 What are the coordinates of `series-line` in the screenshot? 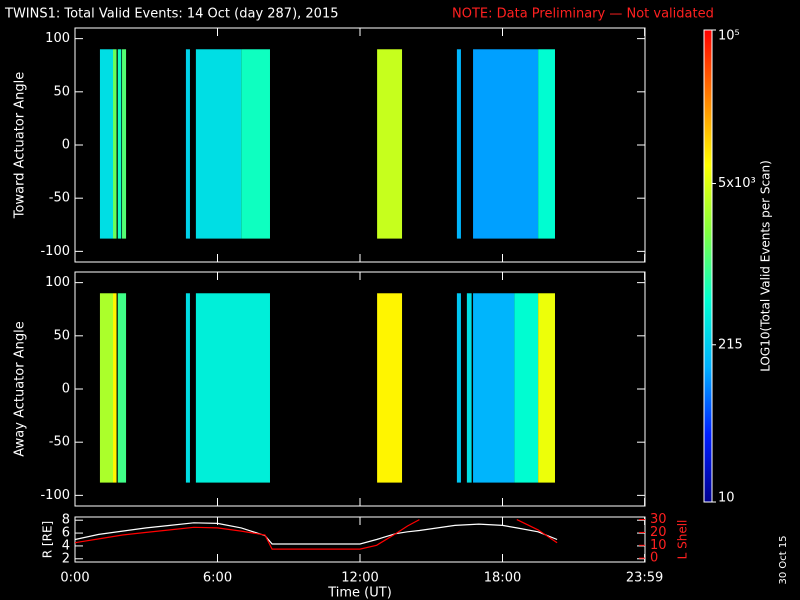 It's located at (316, 534).